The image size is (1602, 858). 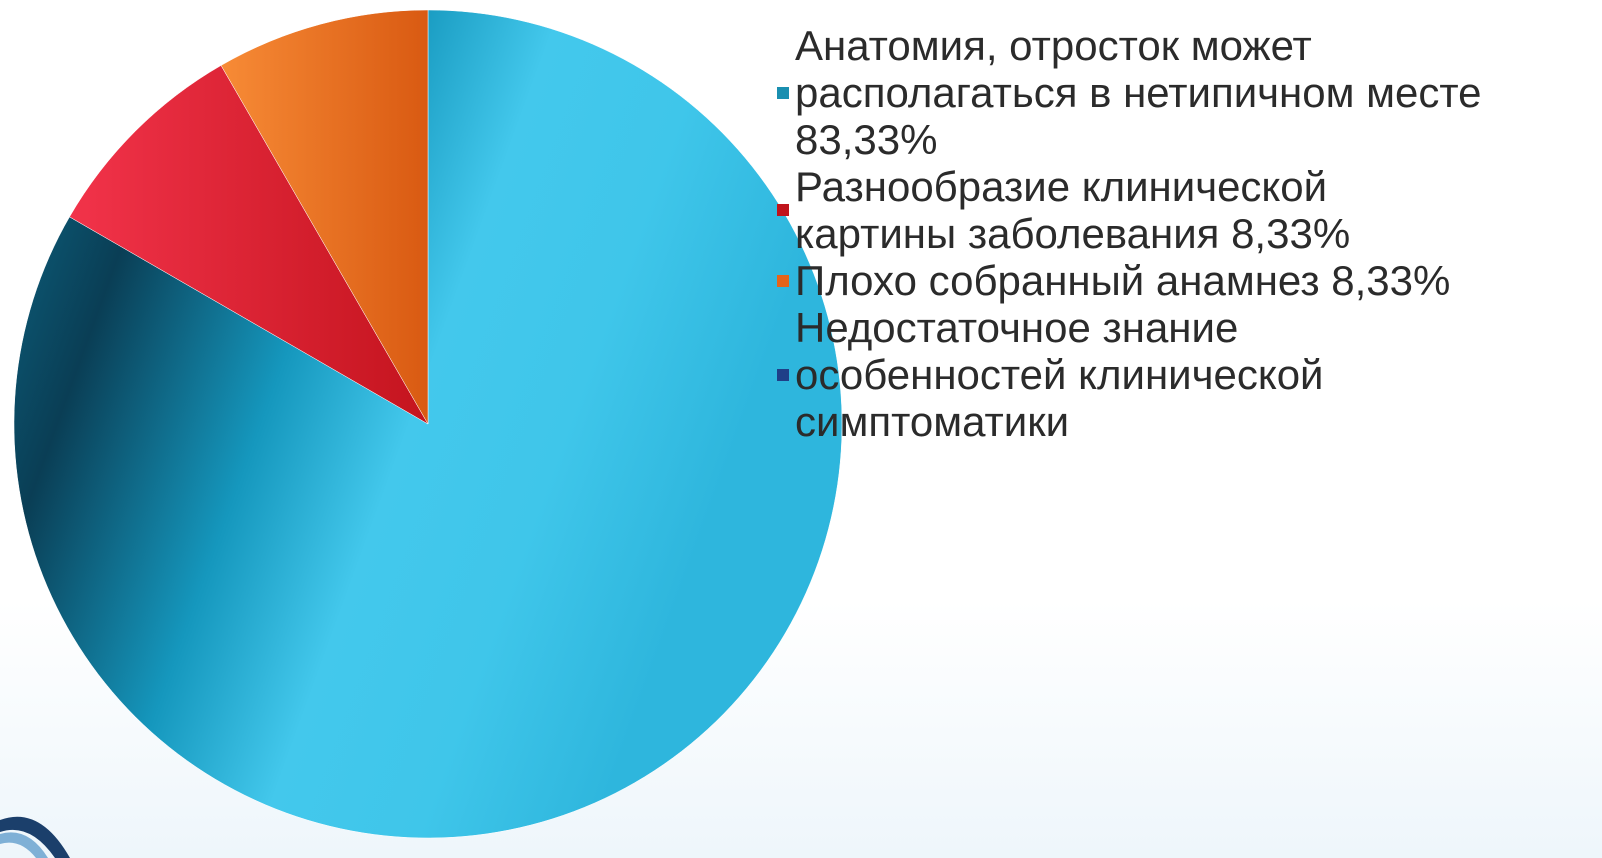 What do you see at coordinates (324, 217) in the screenshot?
I see `pie-slice-poor-anamnesis` at bounding box center [324, 217].